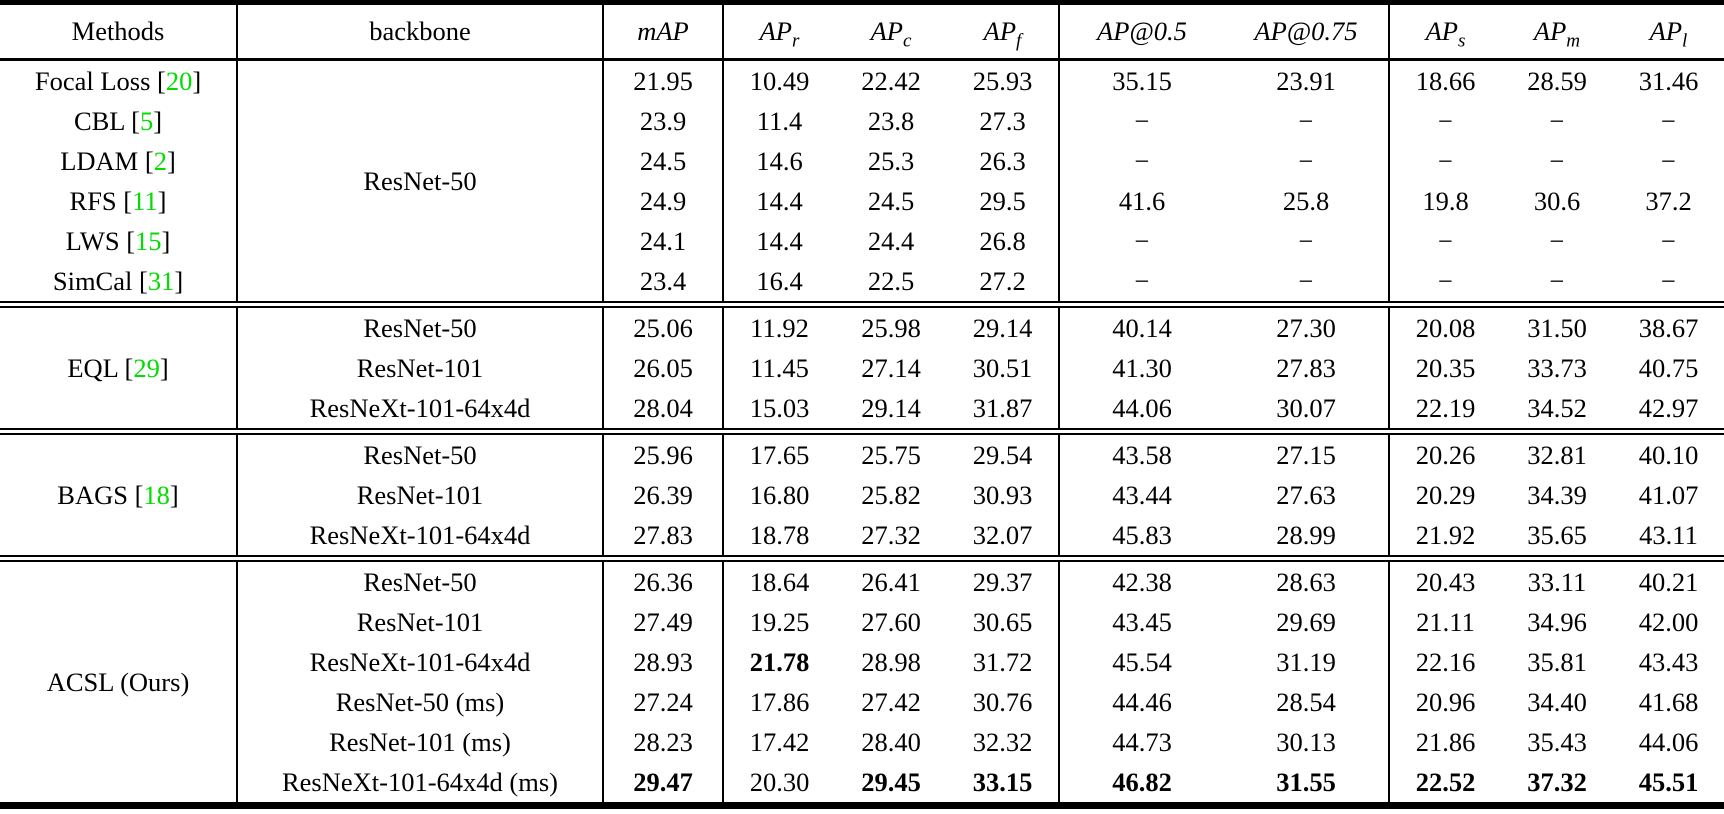 The image size is (1724, 814). Describe the element at coordinates (891, 701) in the screenshot. I see `value-cell: 27.42` at that location.